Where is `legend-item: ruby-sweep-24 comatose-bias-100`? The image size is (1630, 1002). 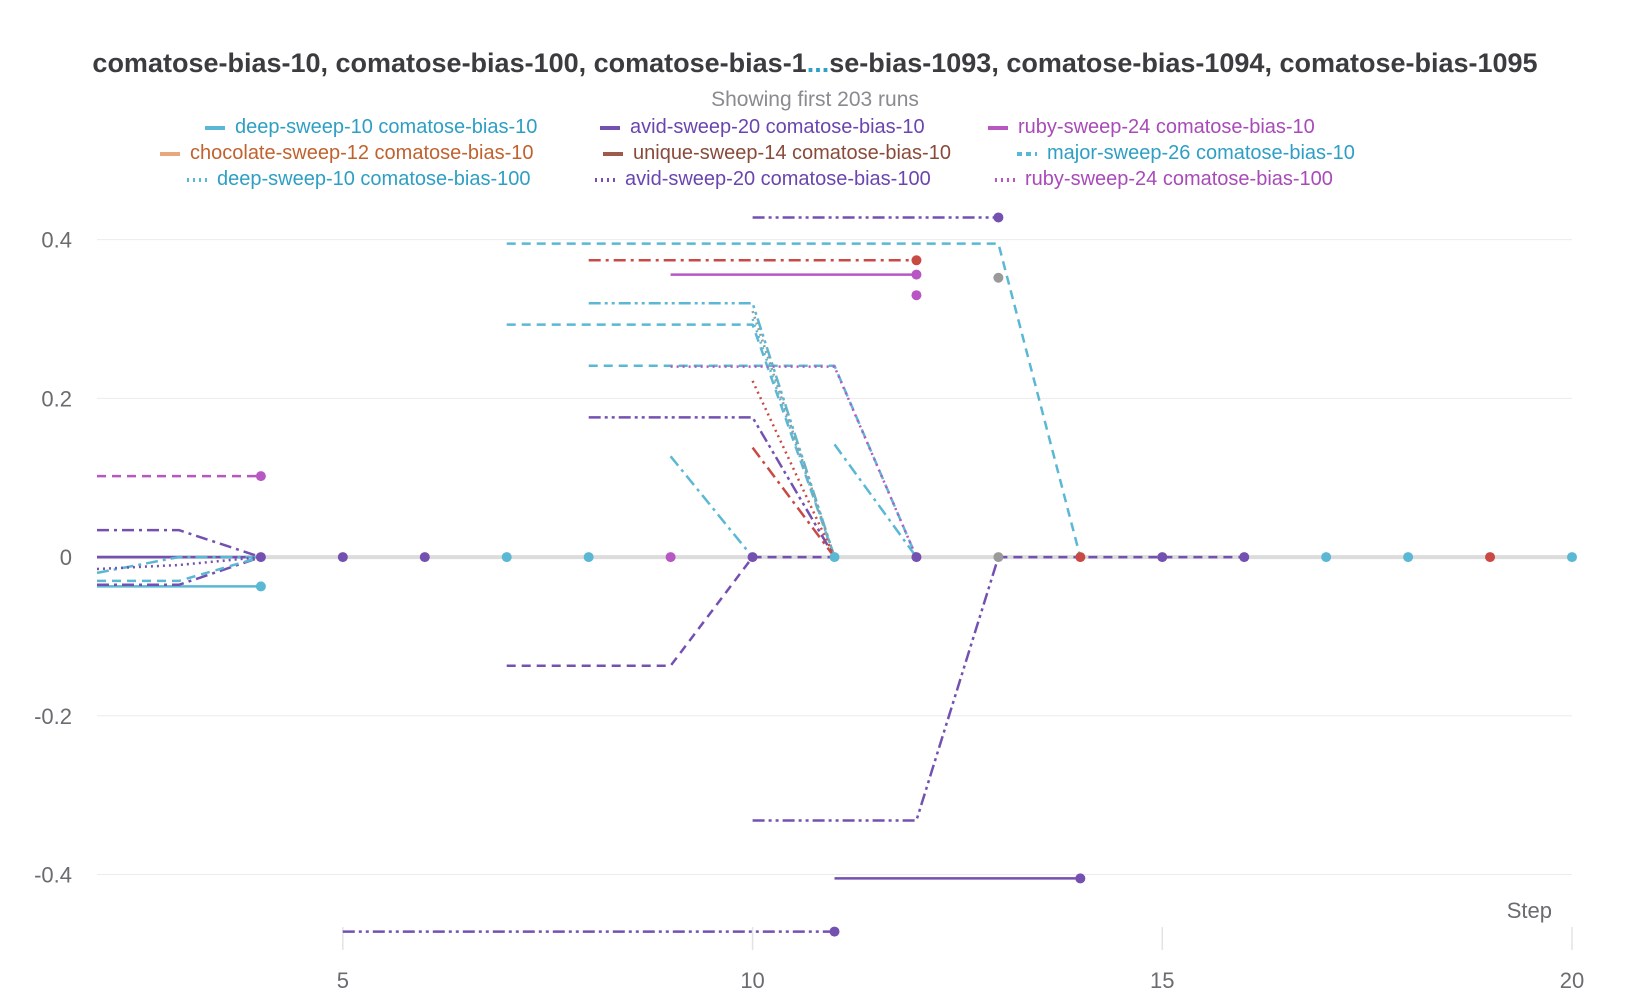 legend-item: ruby-sweep-24 comatose-bias-100 is located at coordinates (1164, 179).